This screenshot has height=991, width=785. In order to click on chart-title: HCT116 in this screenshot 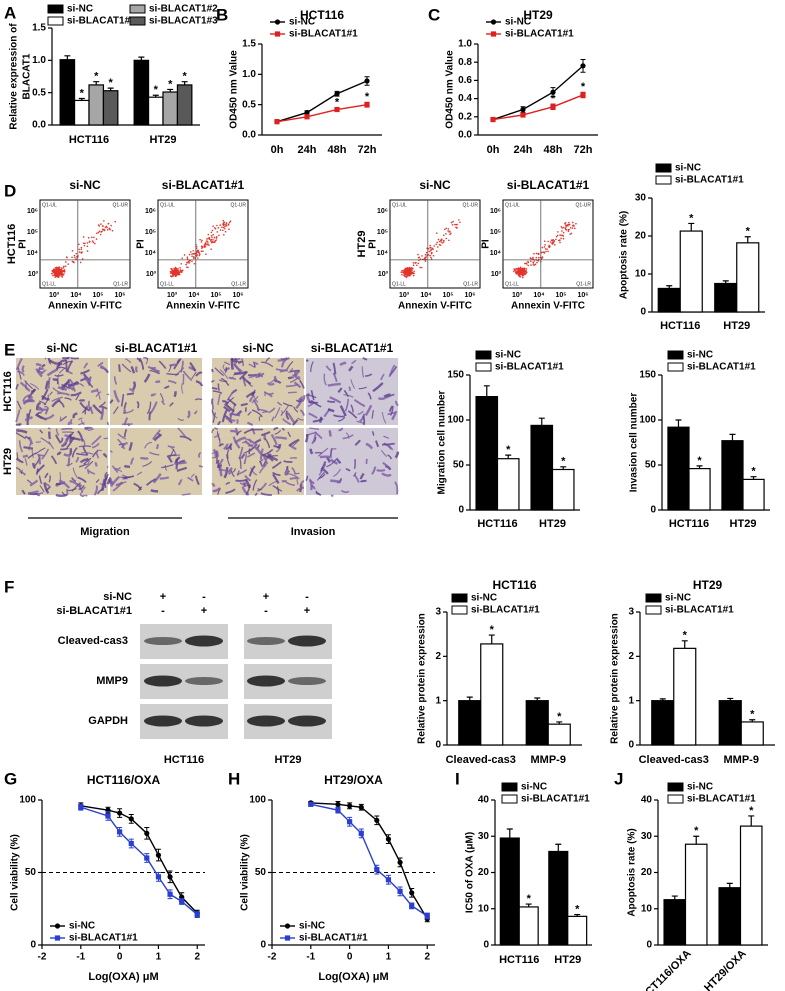, I will do `click(322, 15)`.